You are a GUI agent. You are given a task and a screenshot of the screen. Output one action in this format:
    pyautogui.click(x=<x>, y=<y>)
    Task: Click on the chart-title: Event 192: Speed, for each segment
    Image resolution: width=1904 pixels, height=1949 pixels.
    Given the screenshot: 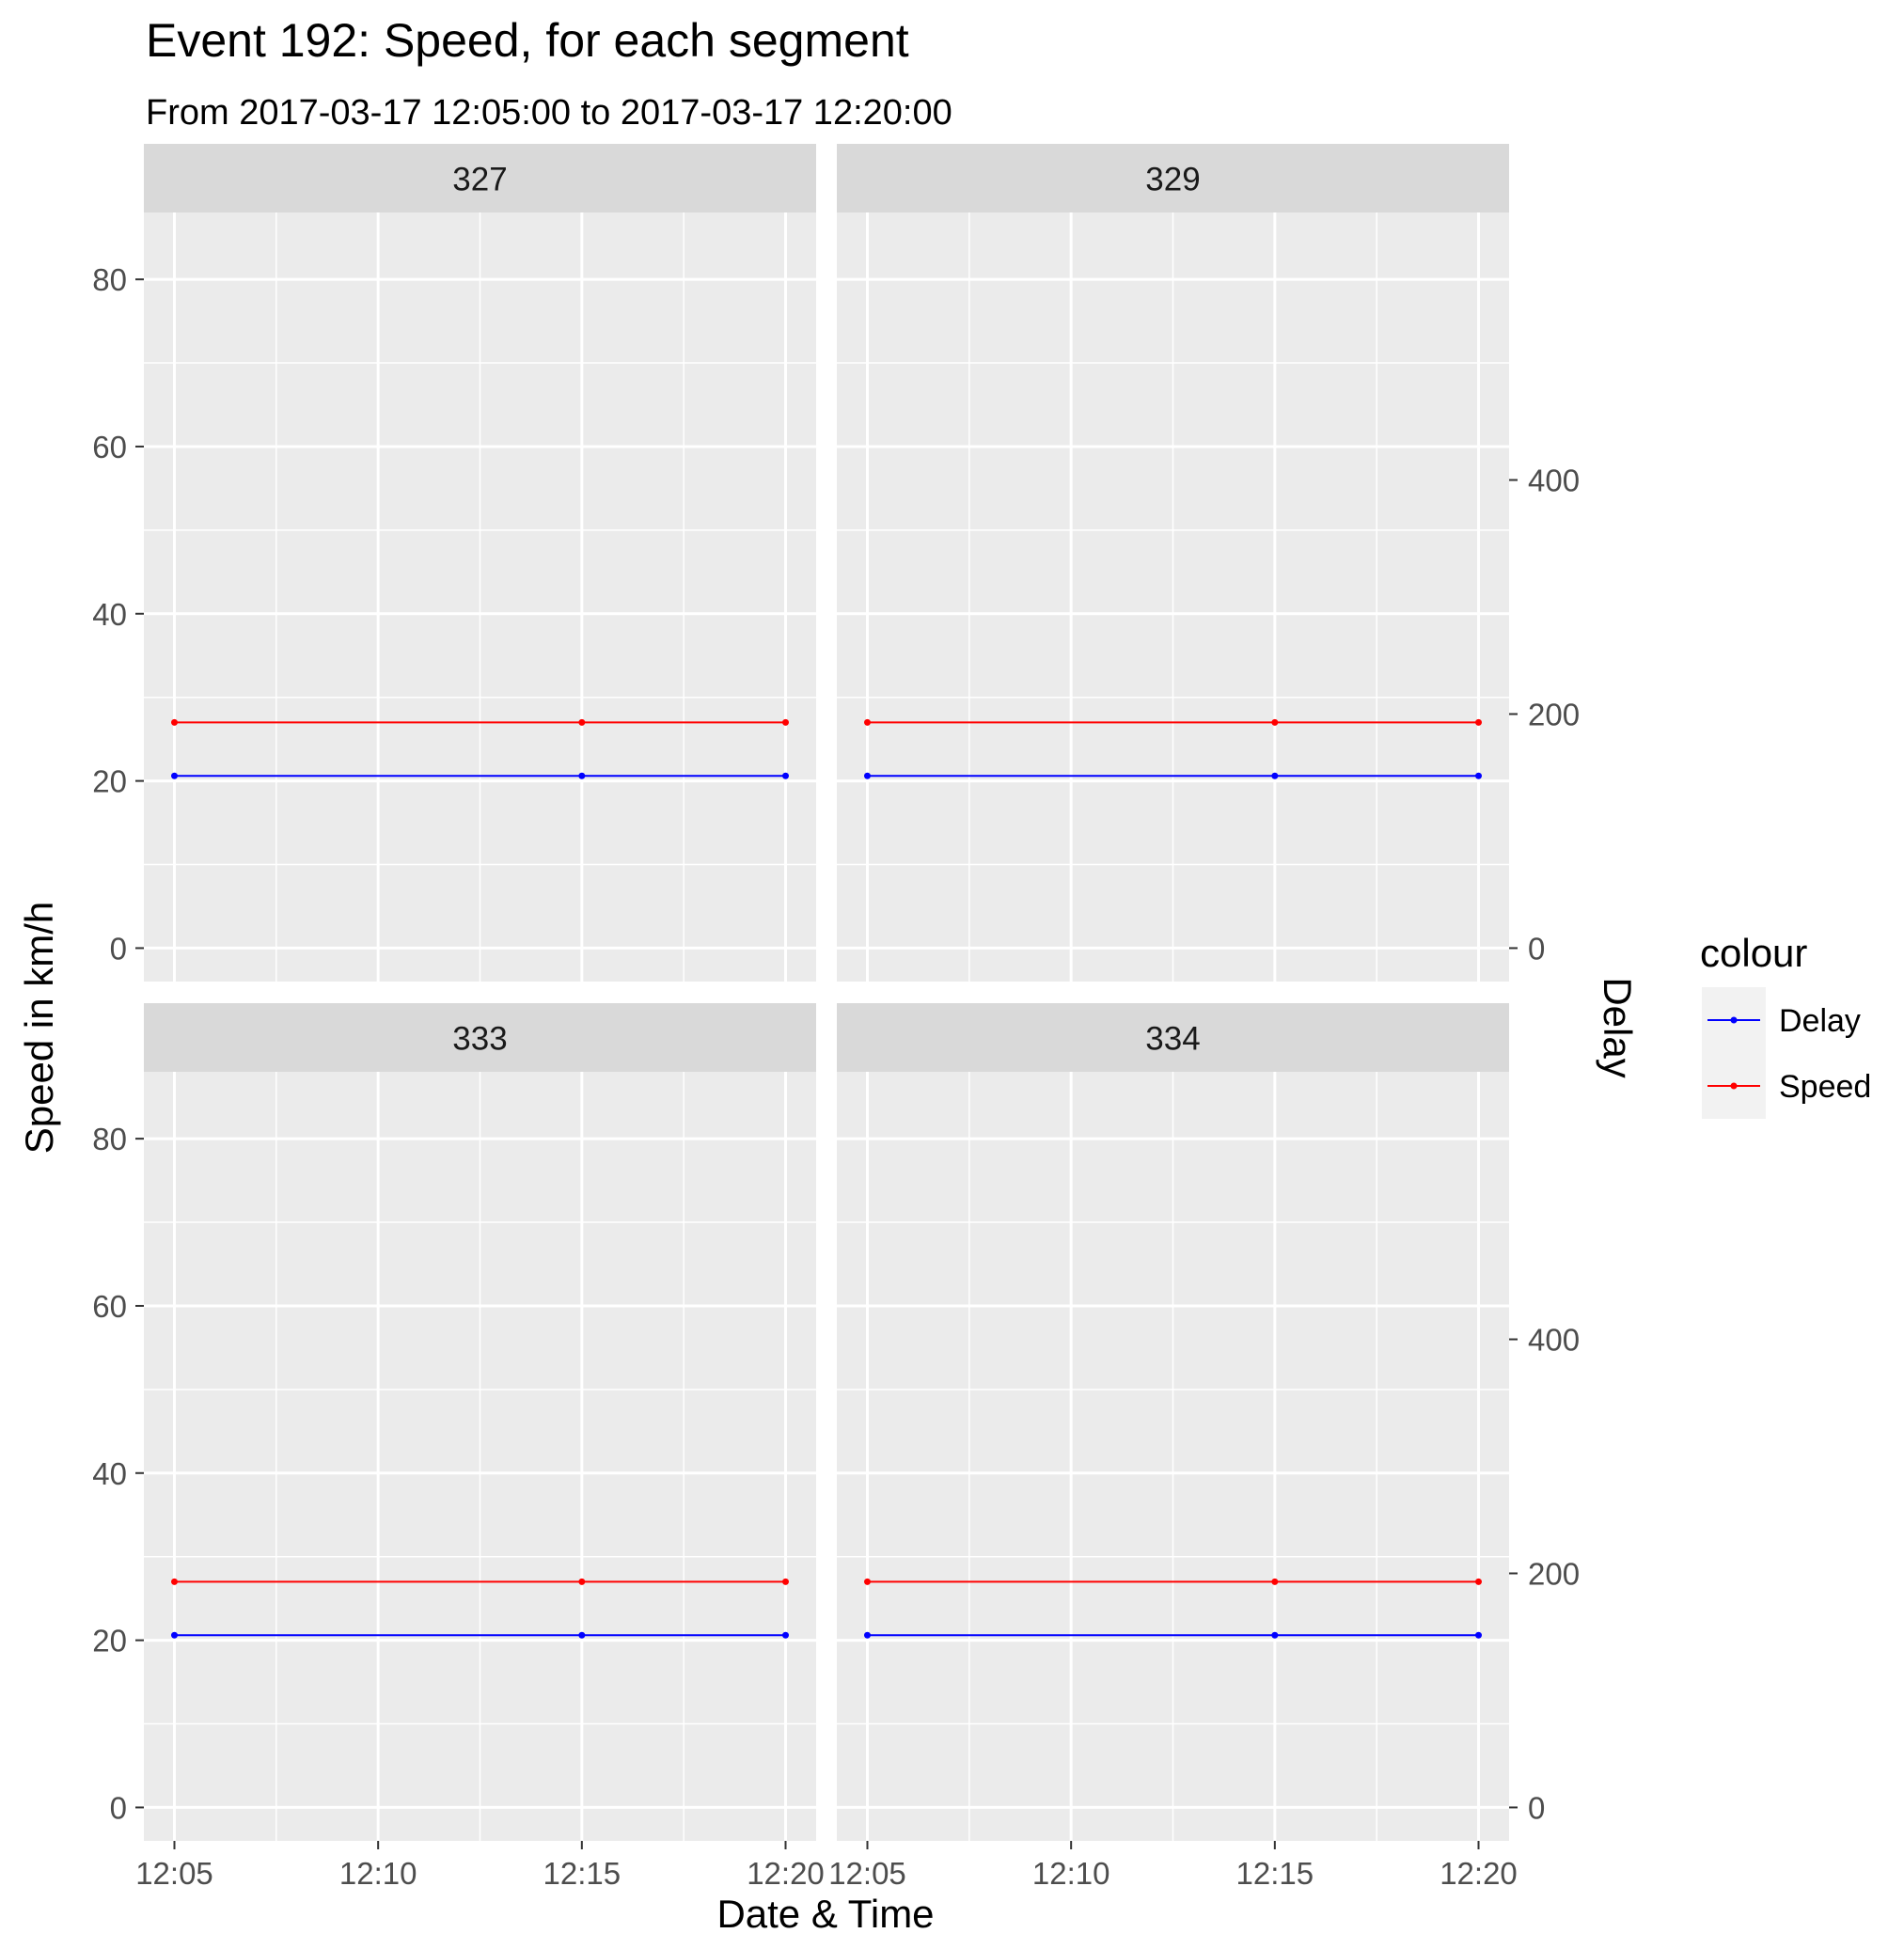 What is the action you would take?
    pyautogui.click(x=527, y=40)
    